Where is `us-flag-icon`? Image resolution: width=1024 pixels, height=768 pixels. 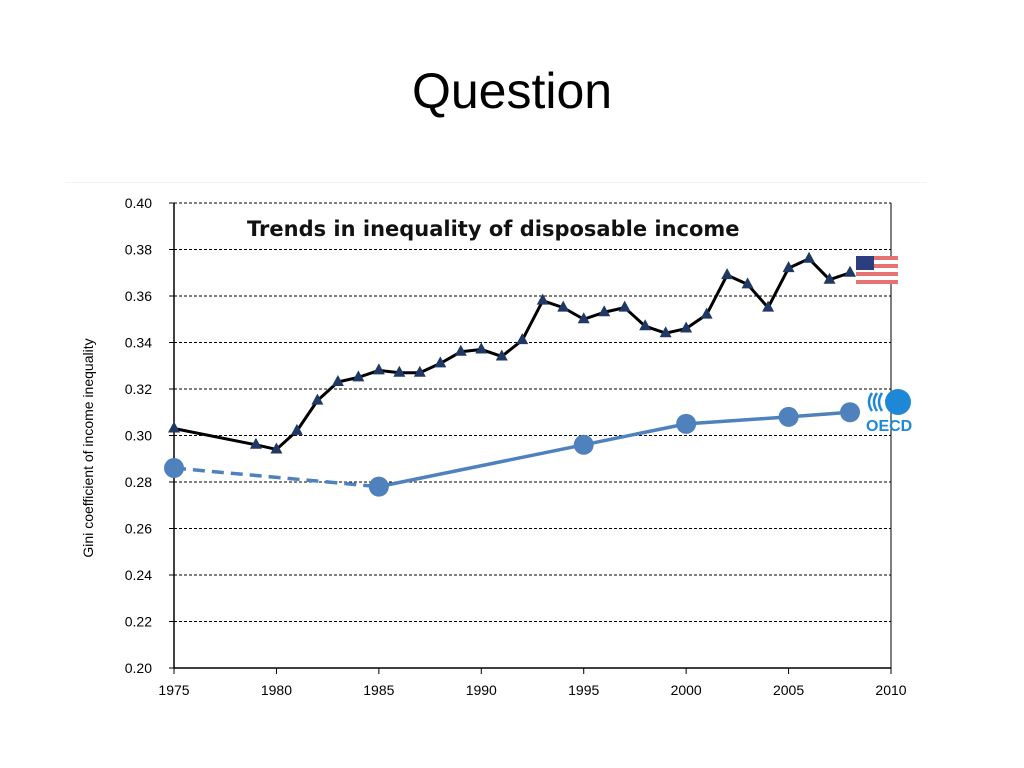
us-flag-icon is located at coordinates (877, 270).